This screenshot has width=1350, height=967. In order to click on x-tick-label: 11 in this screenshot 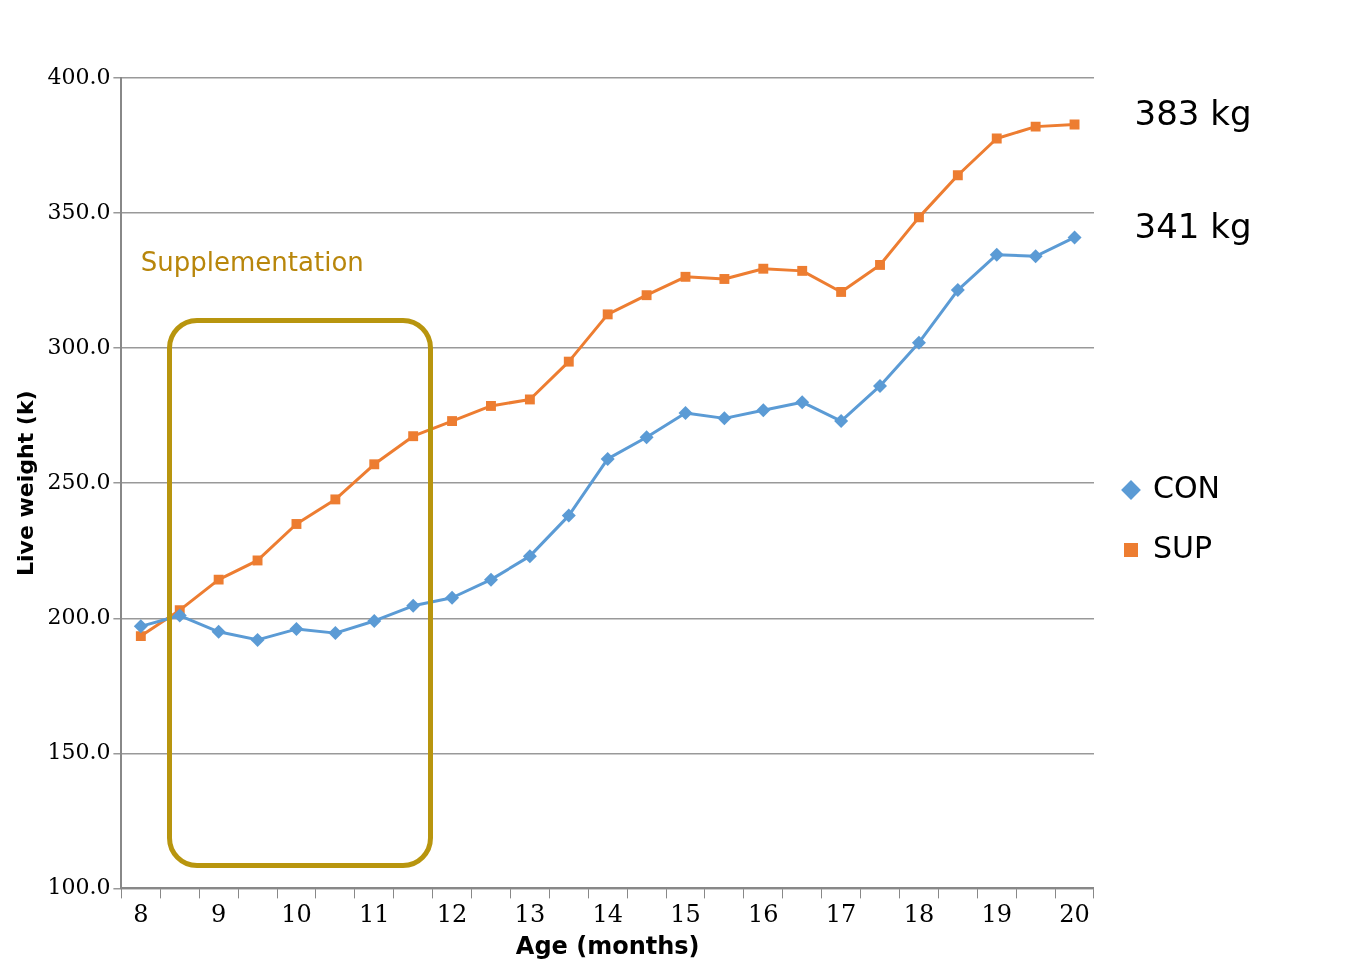, I will do `click(374, 914)`.